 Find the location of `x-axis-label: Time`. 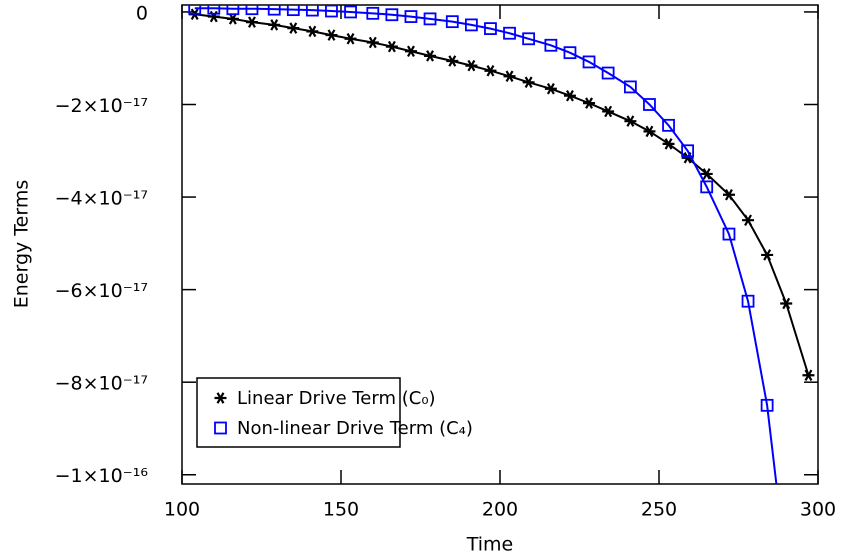

x-axis-label: Time is located at coordinates (490, 545).